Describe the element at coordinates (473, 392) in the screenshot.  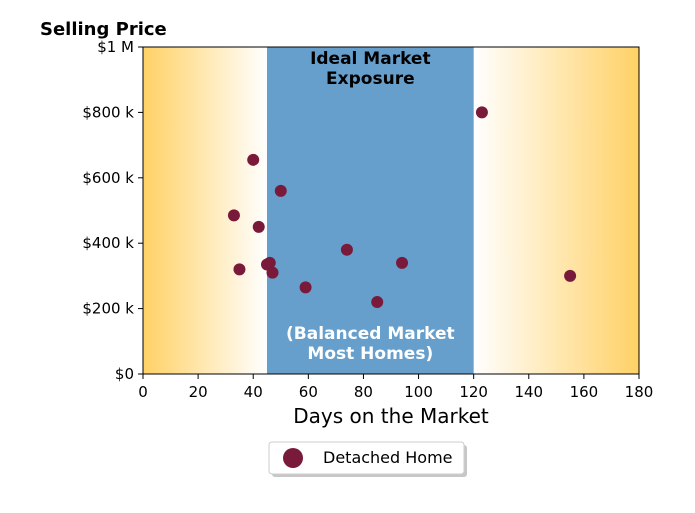
I see `x-tick-label: 120` at that location.